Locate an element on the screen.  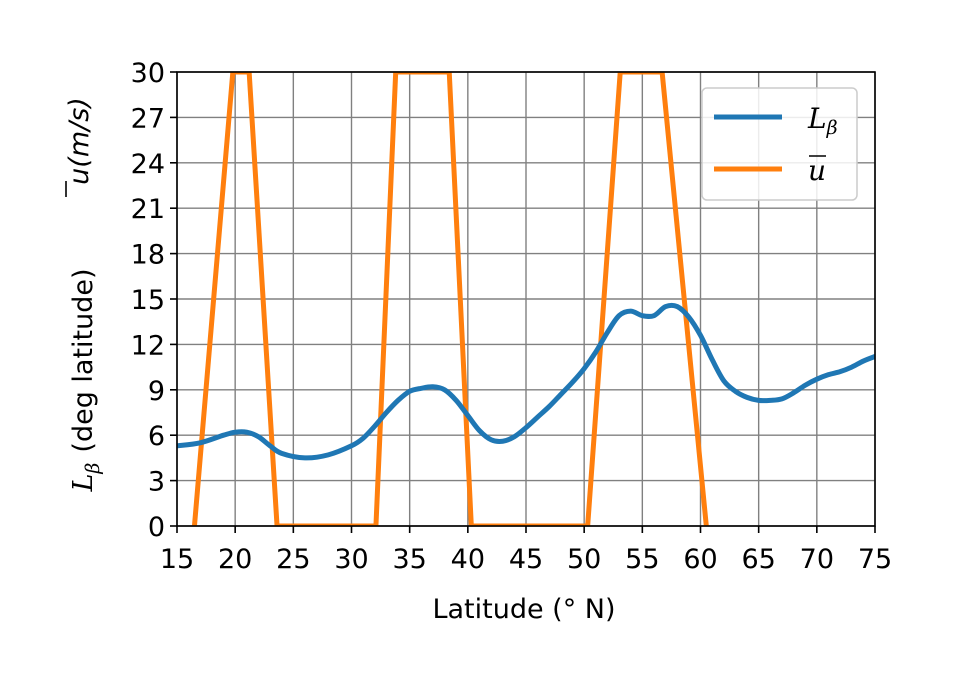
x-tick-label: 25 is located at coordinates (293, 559).